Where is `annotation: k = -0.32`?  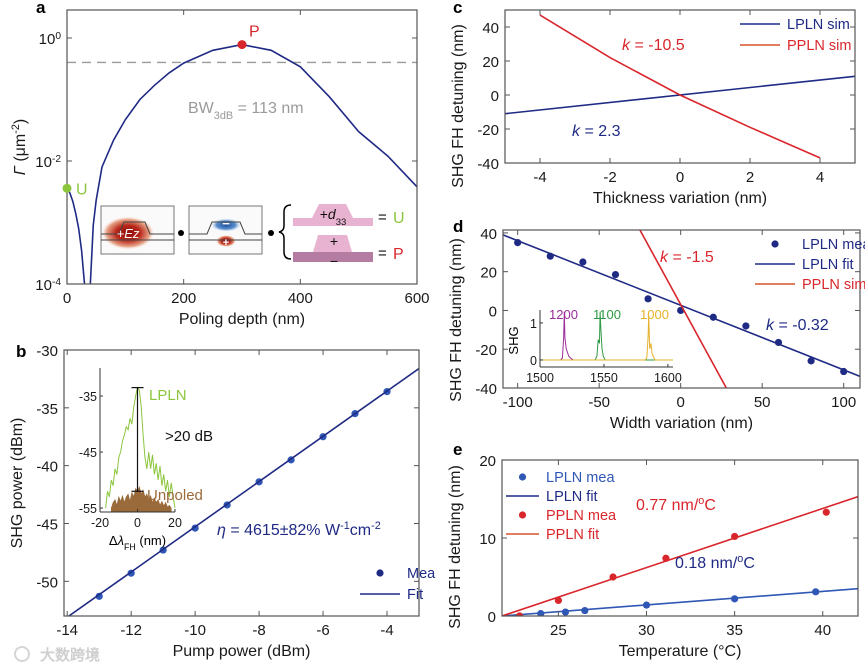
annotation: k = -0.32 is located at coordinates (797, 325).